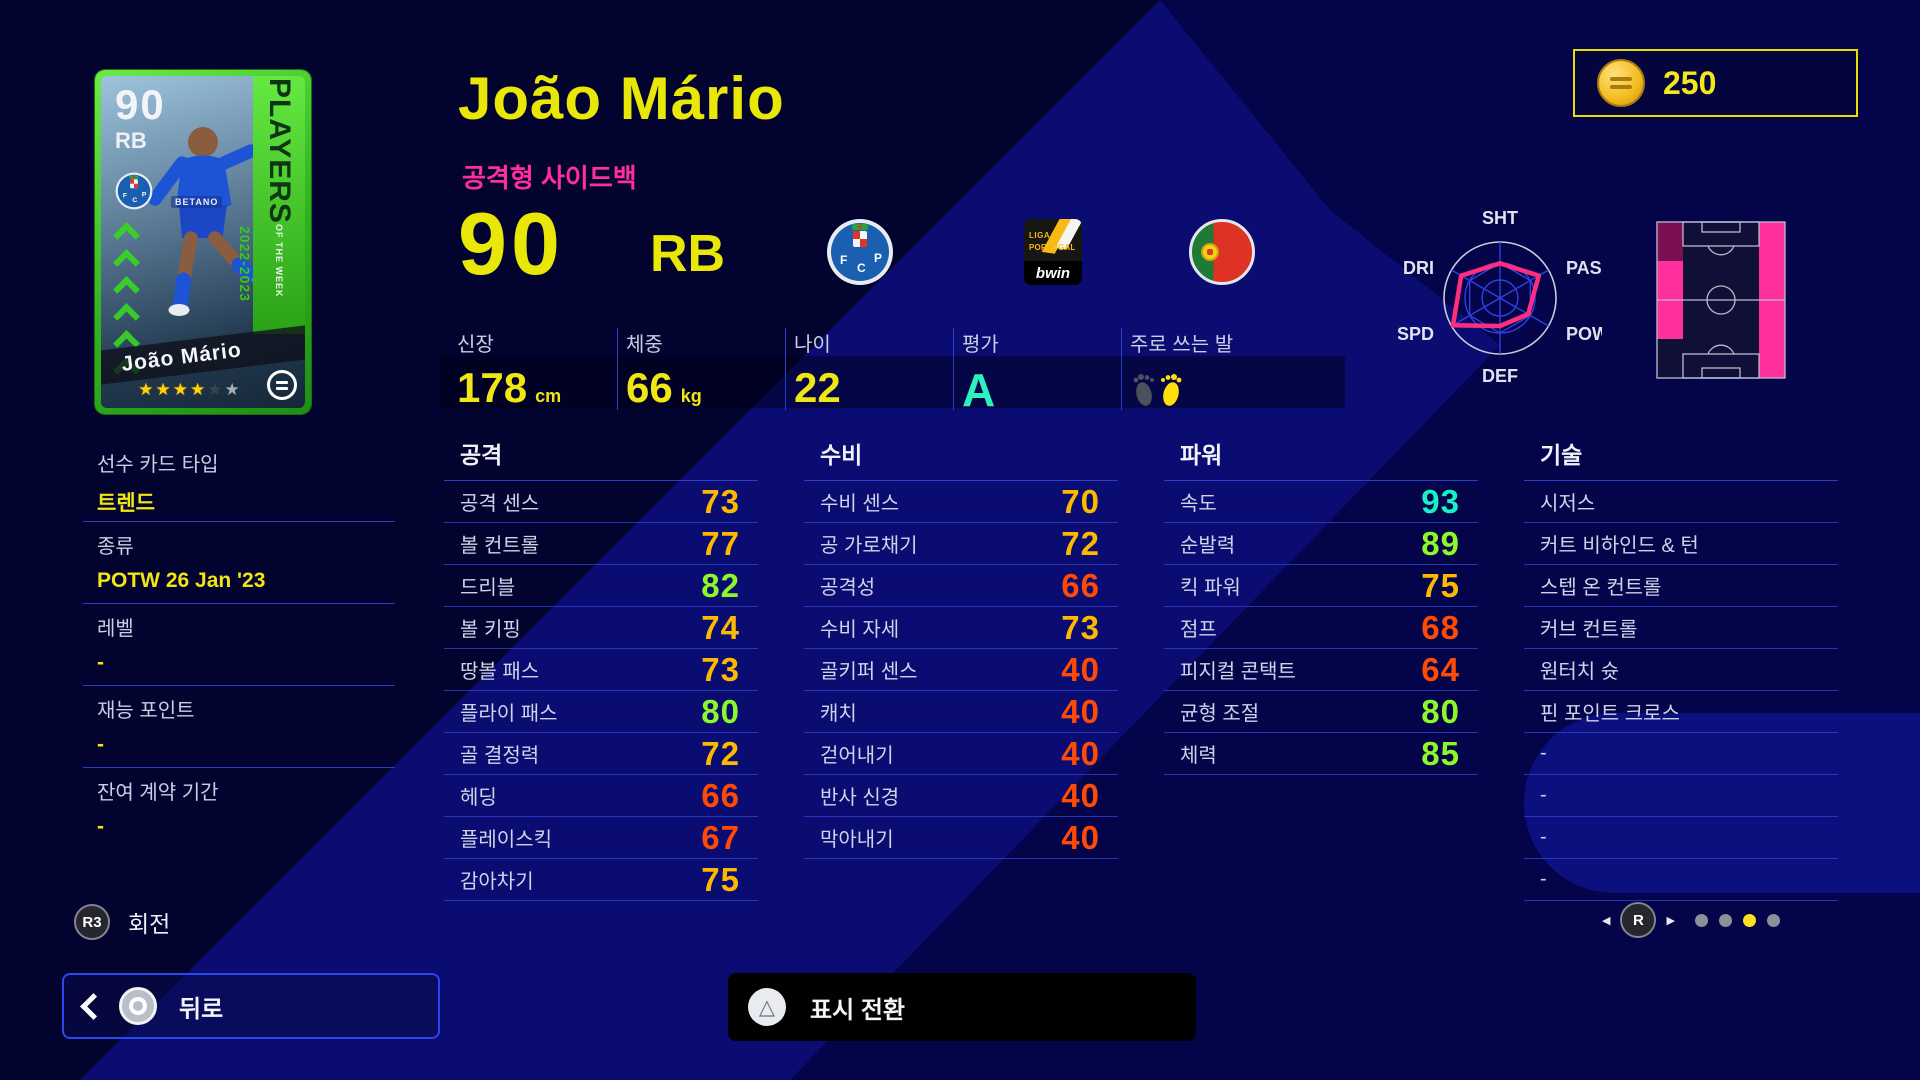 The image size is (1920, 1080). I want to click on card-rating: 90, so click(140, 104).